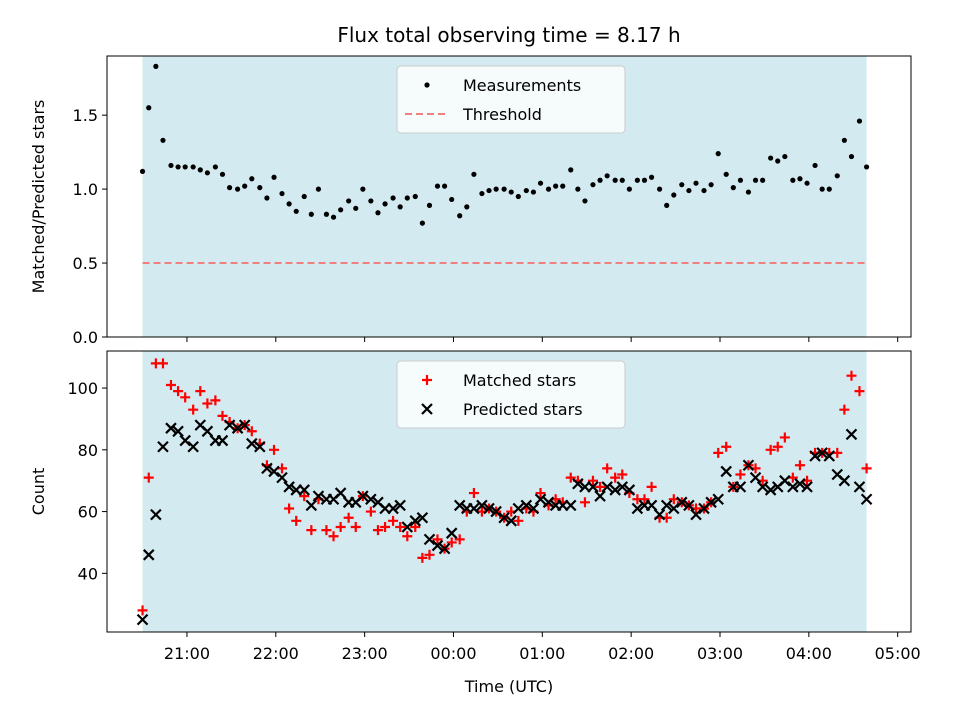 This screenshot has height=724, width=960. I want to click on x-tick-label: 22:00, so click(276, 653).